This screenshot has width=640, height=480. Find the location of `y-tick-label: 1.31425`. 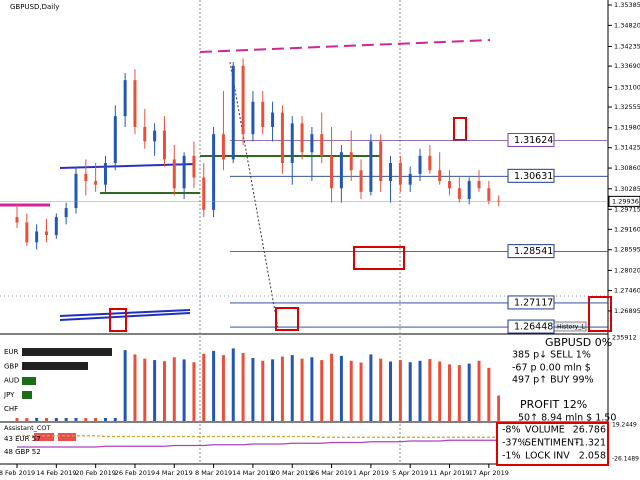

y-tick-label: 1.31425 is located at coordinates (627, 148).